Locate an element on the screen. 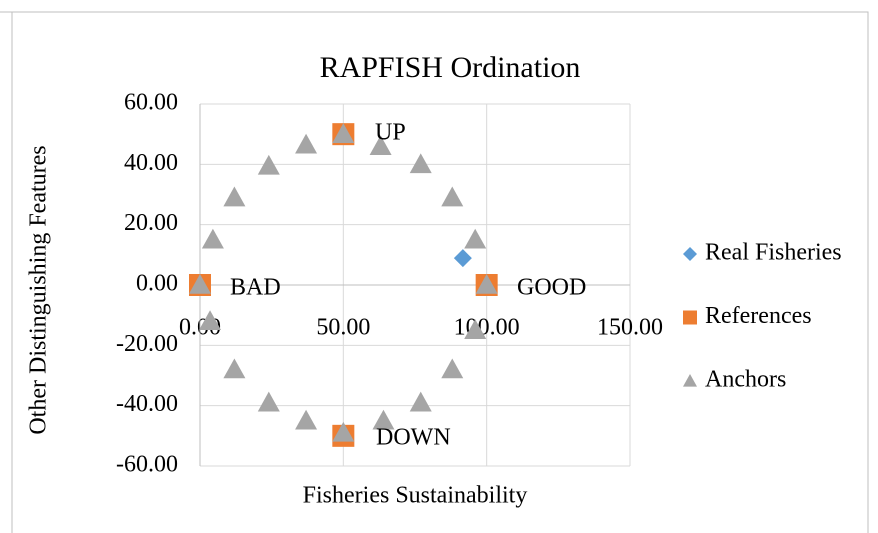 This screenshot has width=878, height=533. x-axis-label: Fisheries Sustainability is located at coordinates (415, 496).